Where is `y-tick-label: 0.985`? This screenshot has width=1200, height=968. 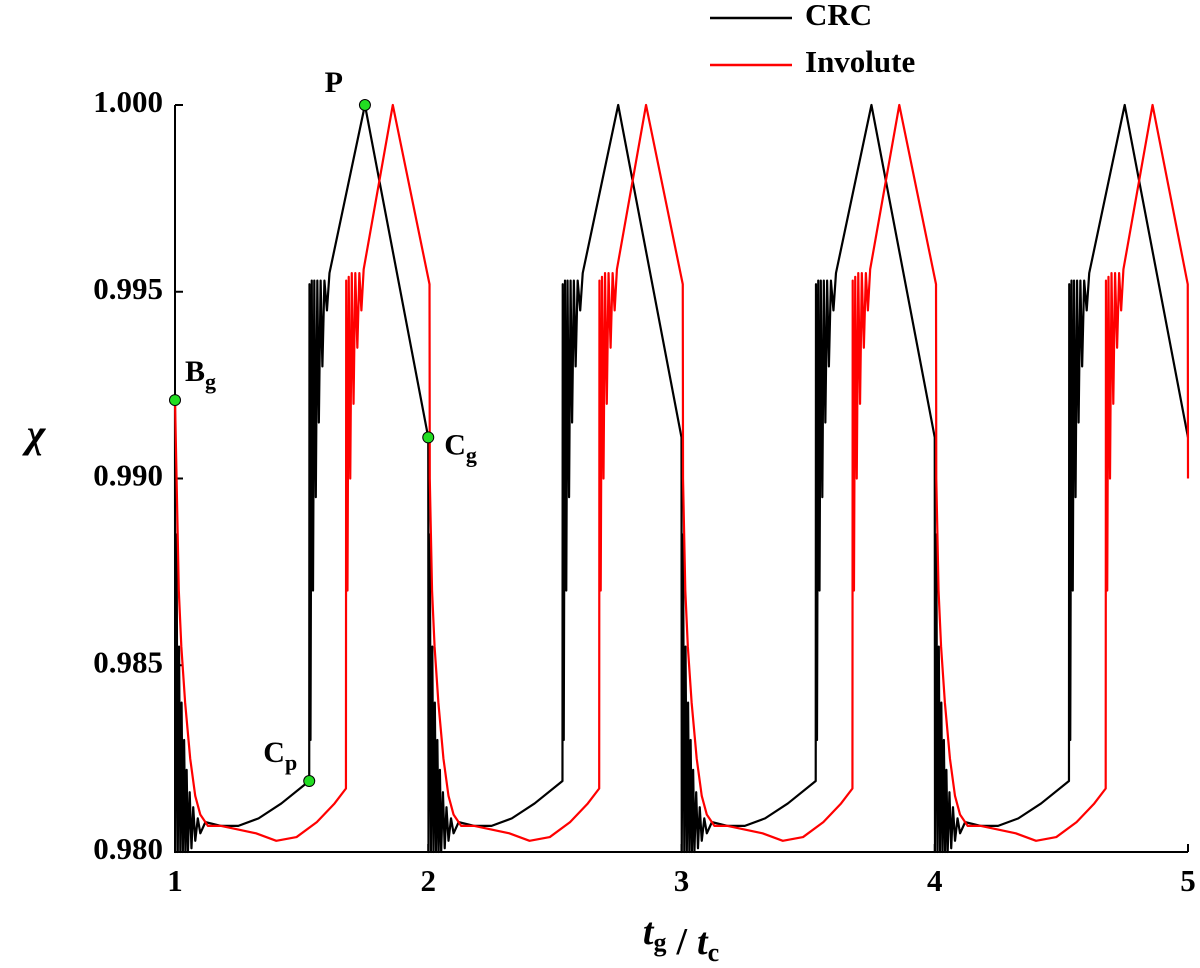
y-tick-label: 0.985 is located at coordinates (128, 661).